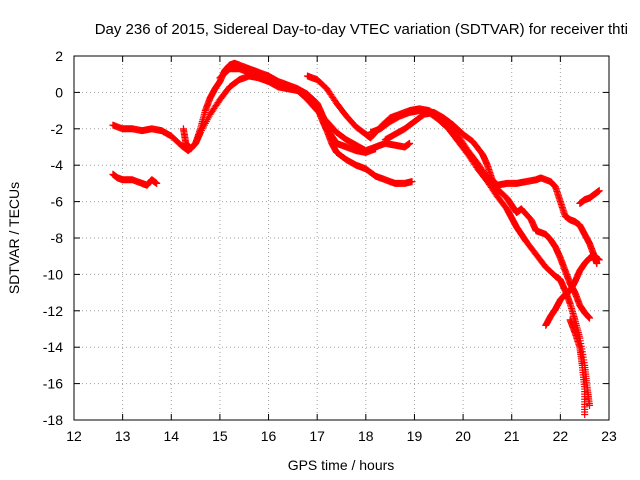 This screenshot has height=480, width=640. What do you see at coordinates (57, 165) in the screenshot?
I see `y-tick-label: -4` at bounding box center [57, 165].